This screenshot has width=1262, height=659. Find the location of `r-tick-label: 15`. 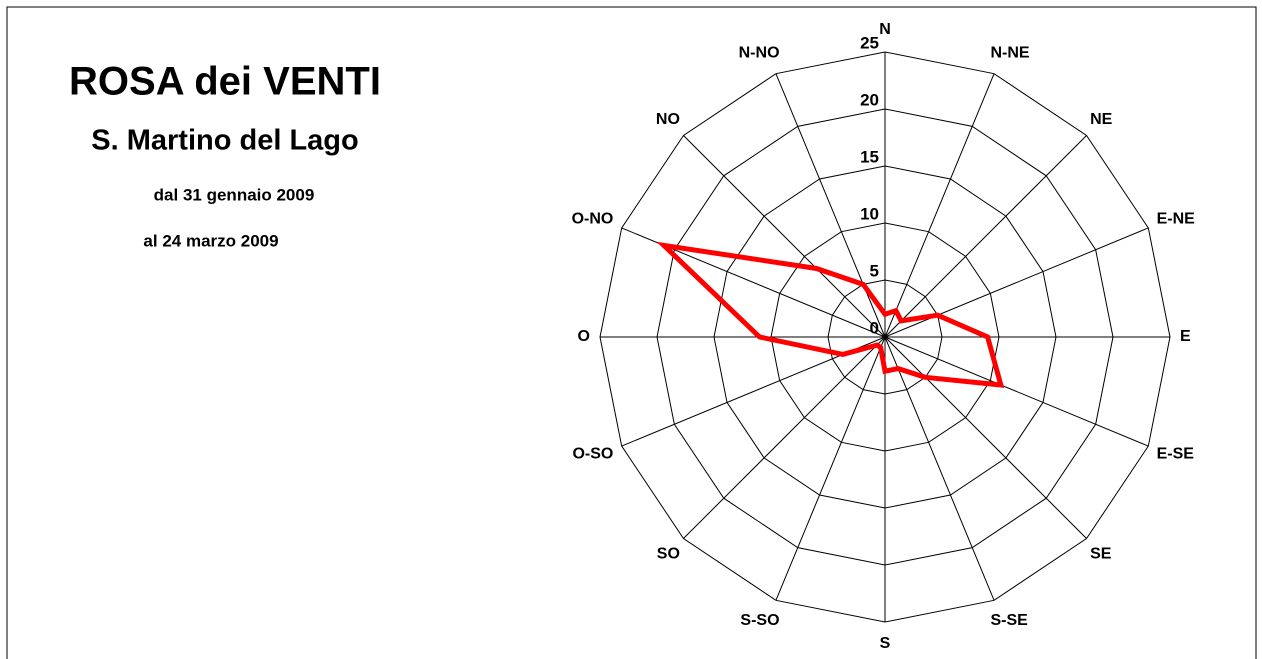

r-tick-label: 15 is located at coordinates (869, 156).